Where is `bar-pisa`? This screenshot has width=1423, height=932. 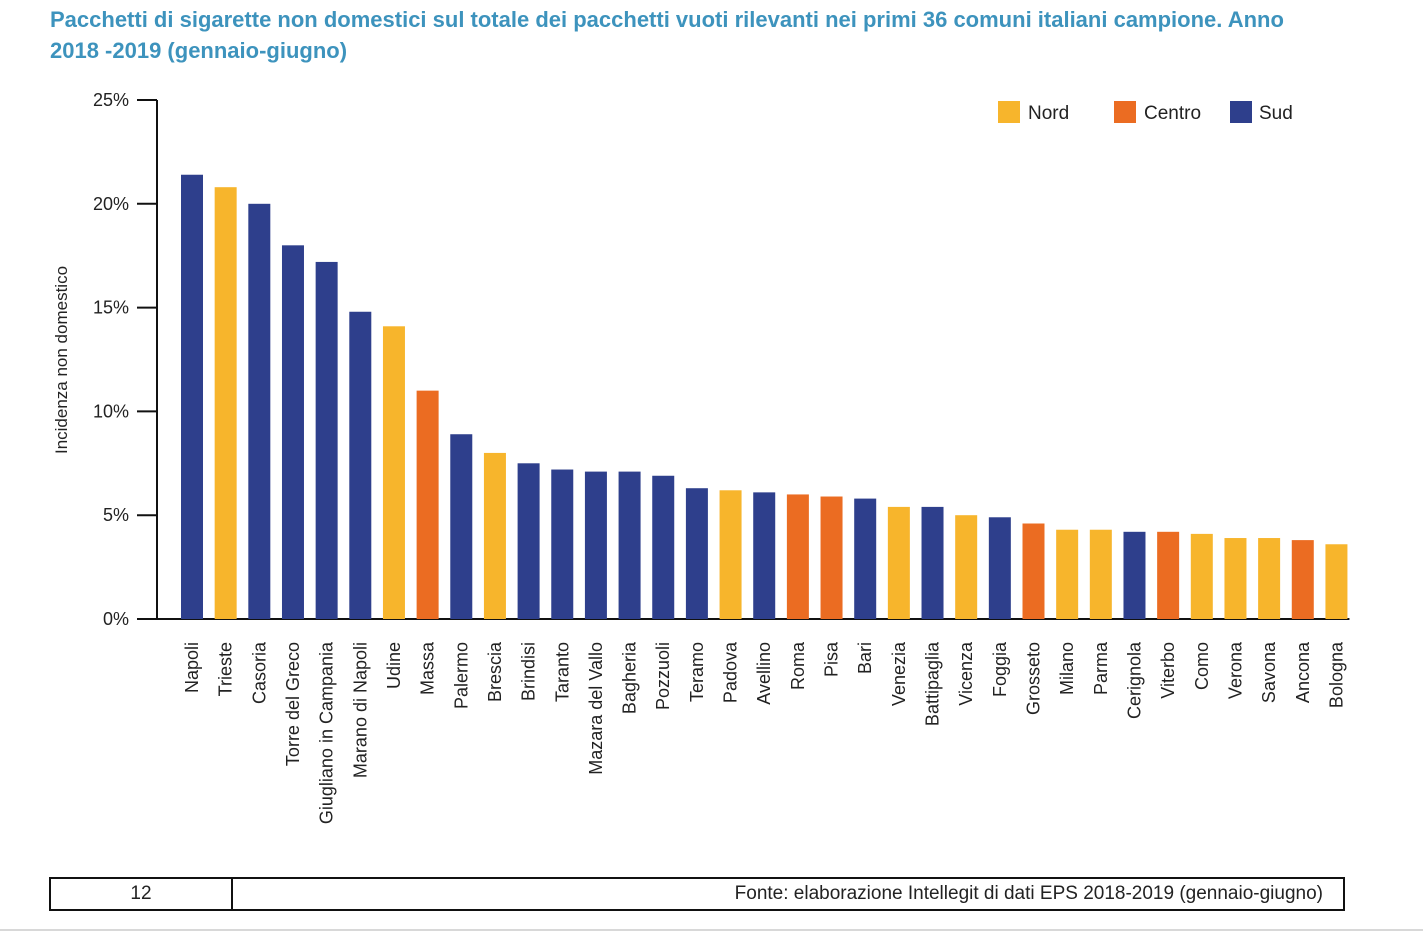
bar-pisa is located at coordinates (831, 557).